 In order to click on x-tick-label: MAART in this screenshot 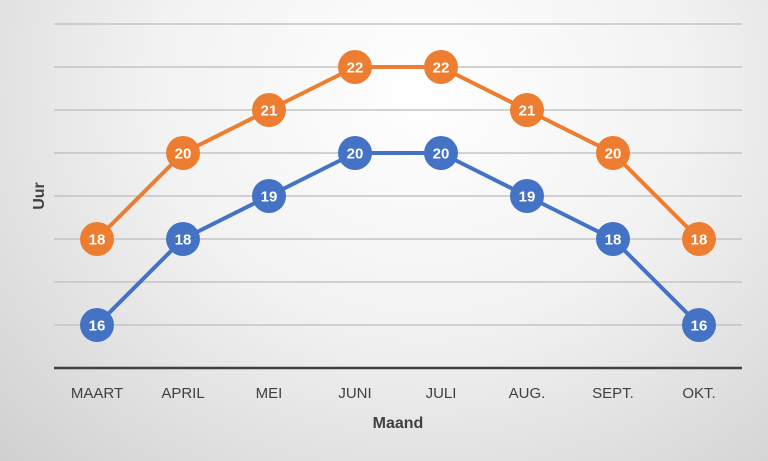, I will do `click(97, 393)`.